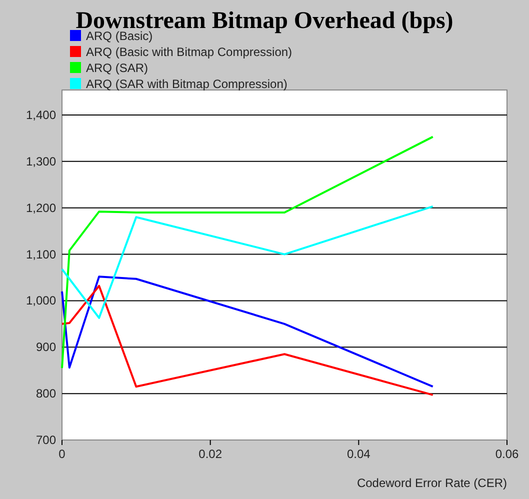 The width and height of the screenshot is (529, 499). I want to click on y-tick-label: 1,000, so click(41, 301).